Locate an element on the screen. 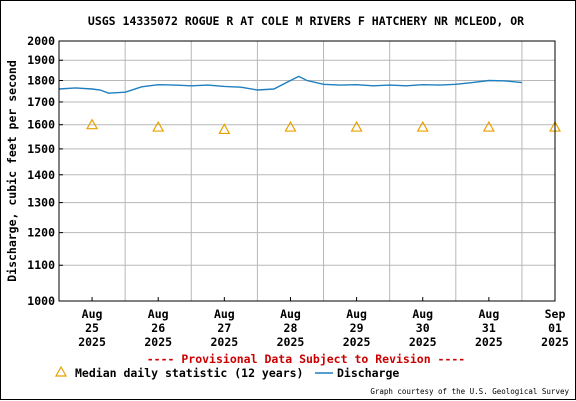 Image resolution: width=576 pixels, height=401 pixels. x-tick-label: 01 is located at coordinates (555, 328).